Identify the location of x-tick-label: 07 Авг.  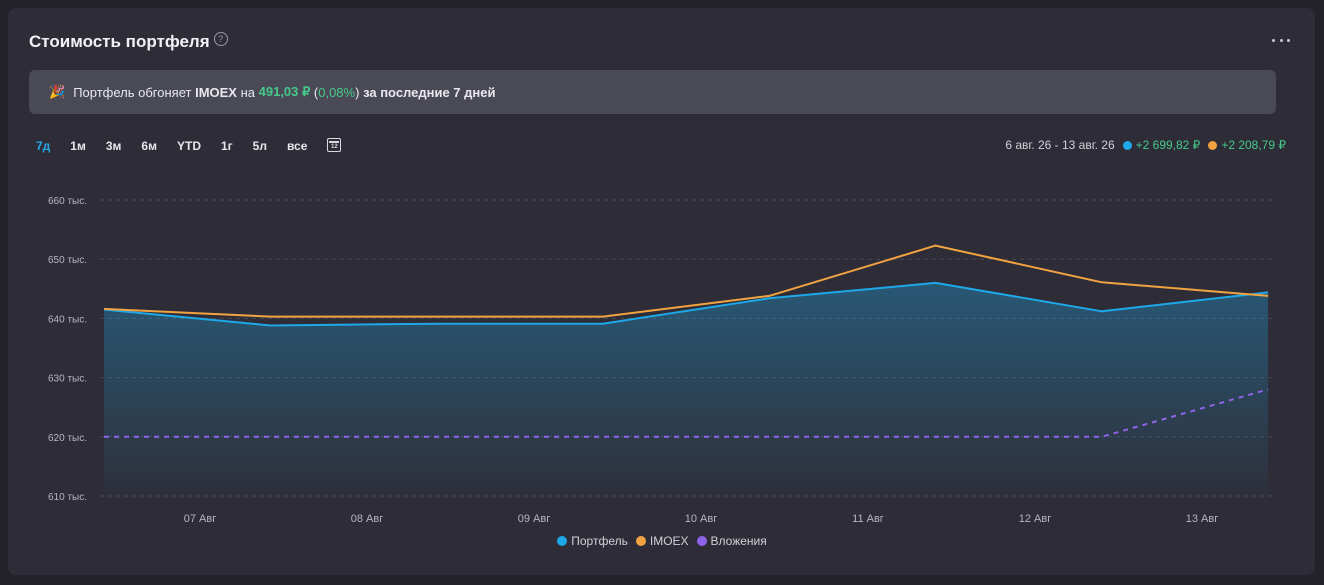
(200, 519).